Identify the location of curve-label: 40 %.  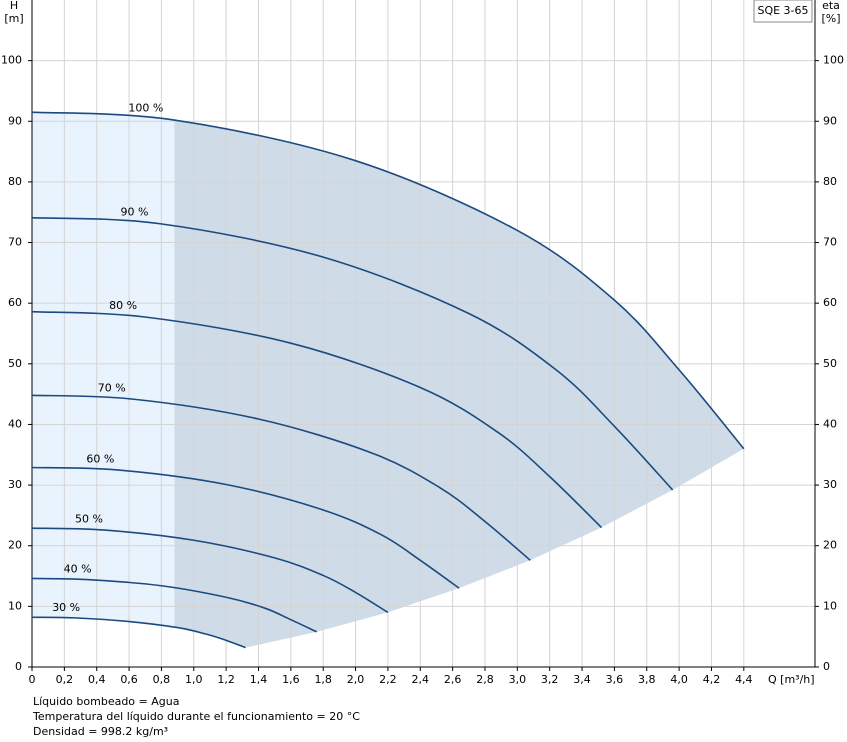
(78, 568).